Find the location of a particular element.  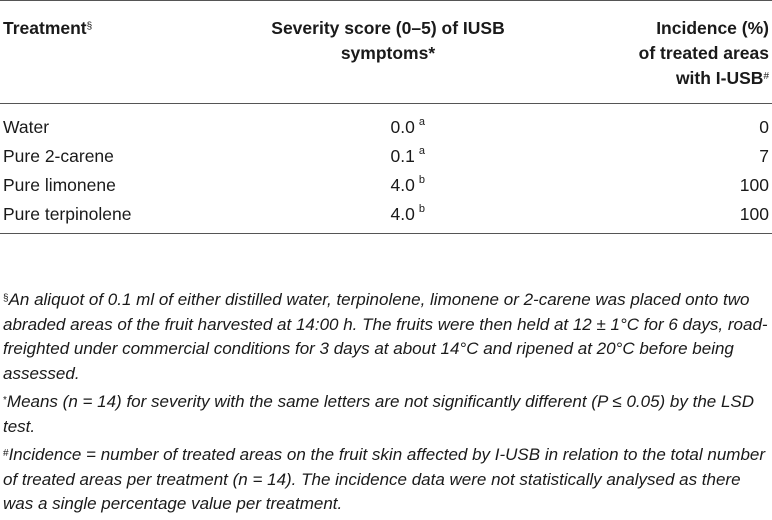

header-severity: Severity score (0–5) of IUSB symptoms* is located at coordinates (388, 52).